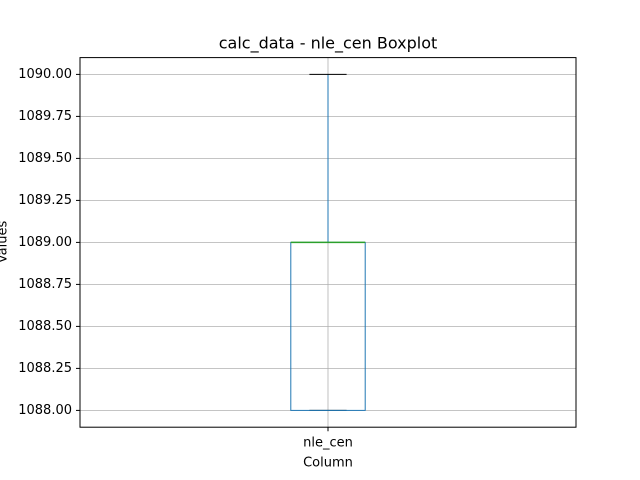  I want to click on y-tick-label: 1090.00, so click(45, 74).